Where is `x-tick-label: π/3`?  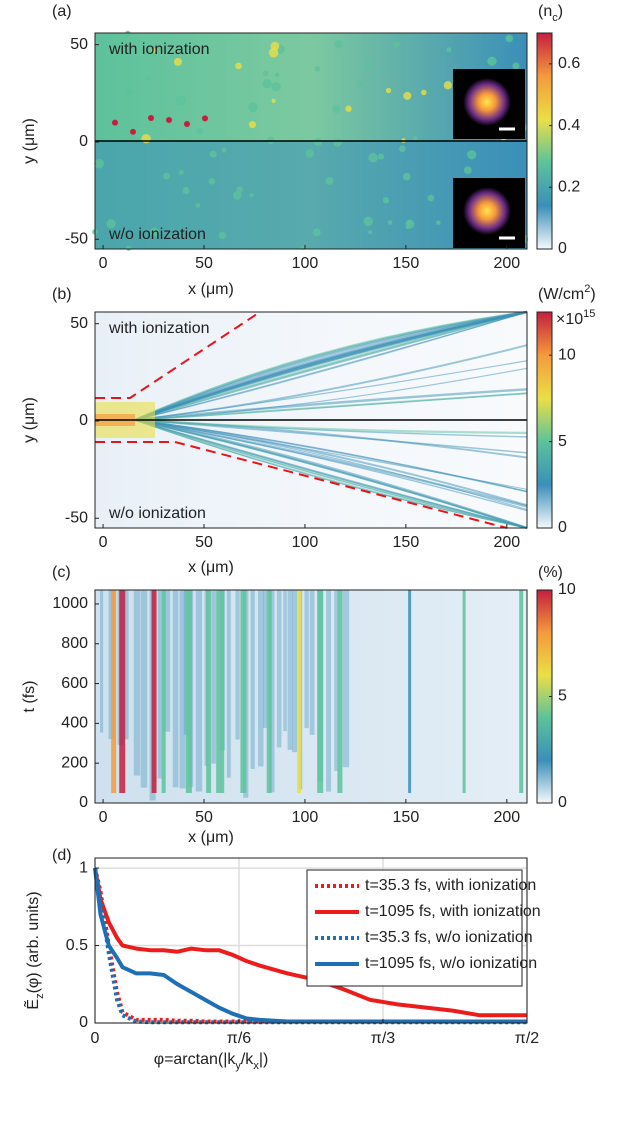 x-tick-label: π/3 is located at coordinates (383, 1038).